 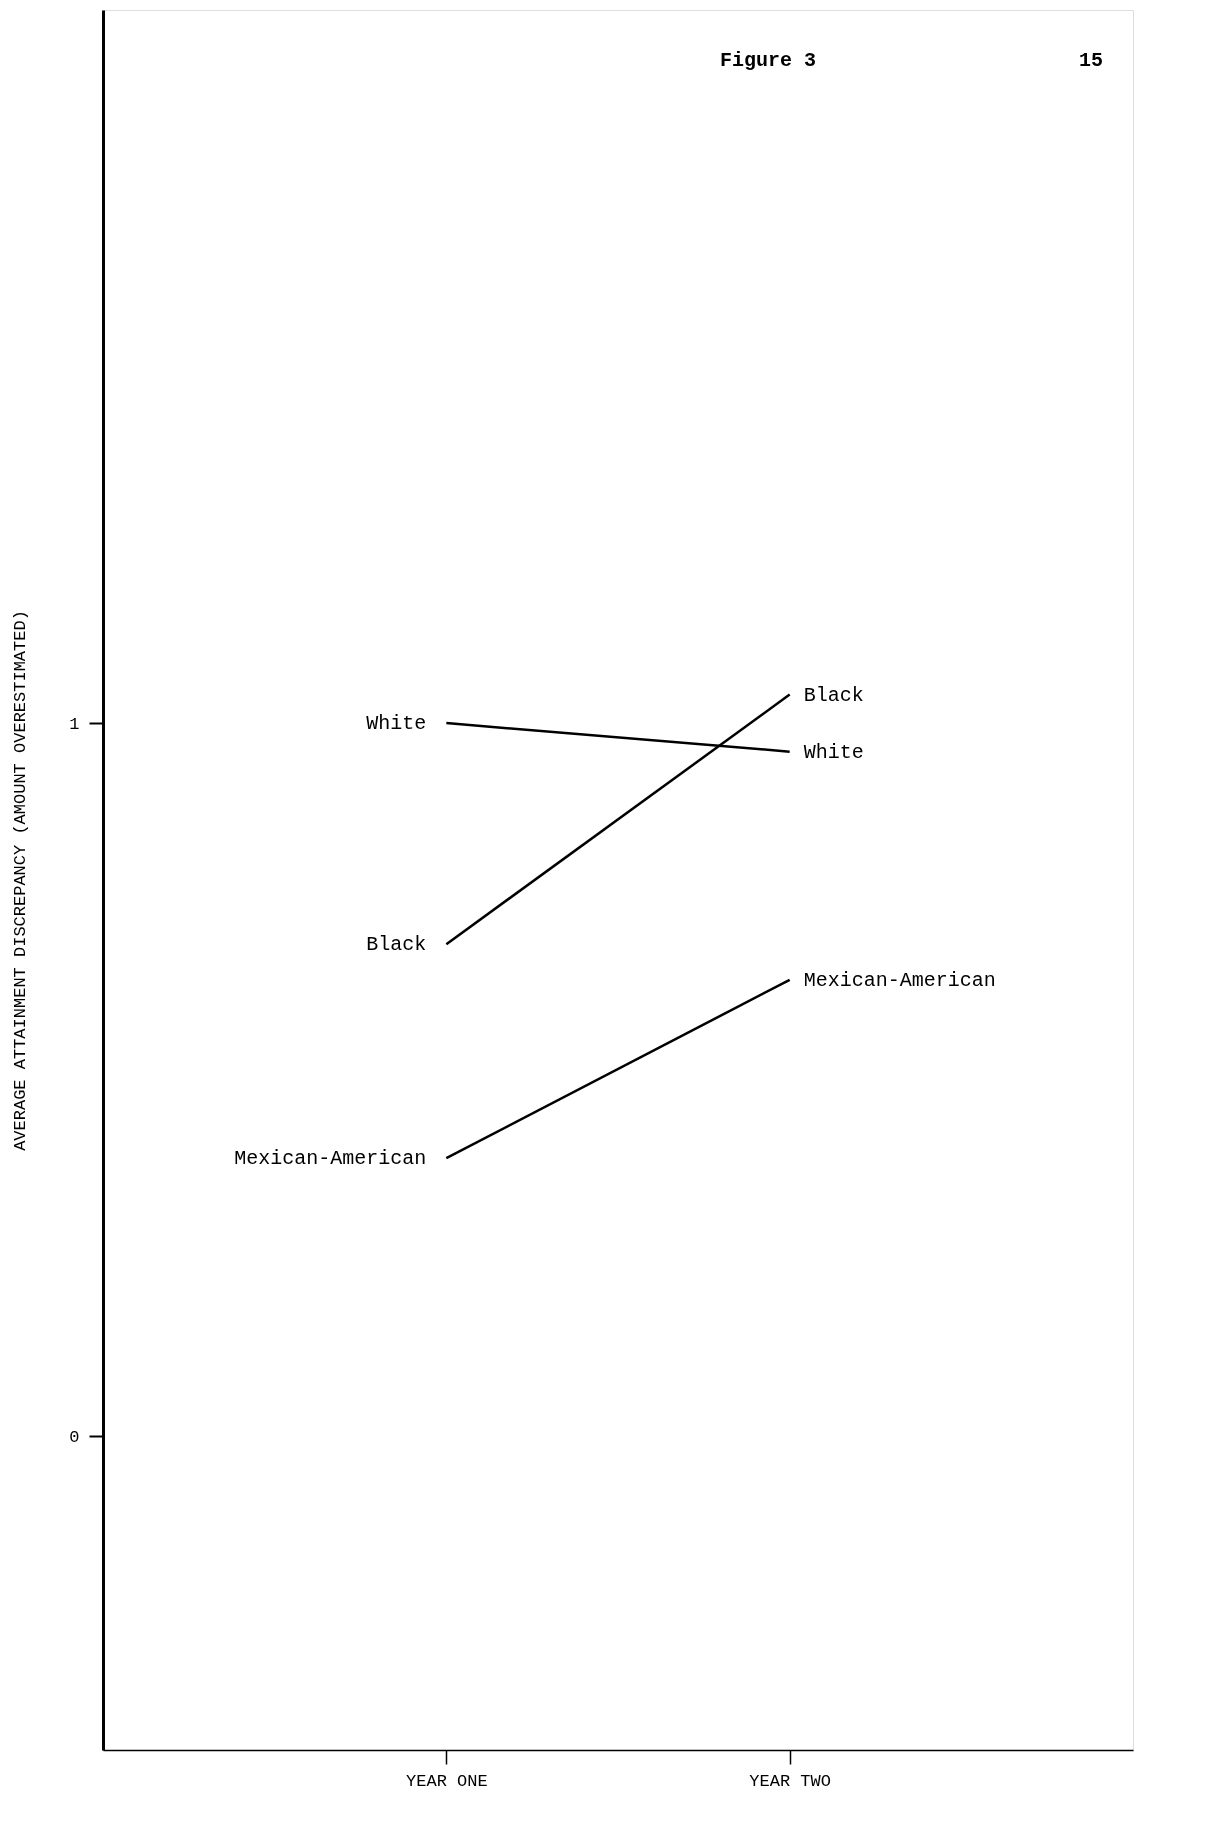 I want to click on y-tick-label: 1, so click(x=74, y=724).